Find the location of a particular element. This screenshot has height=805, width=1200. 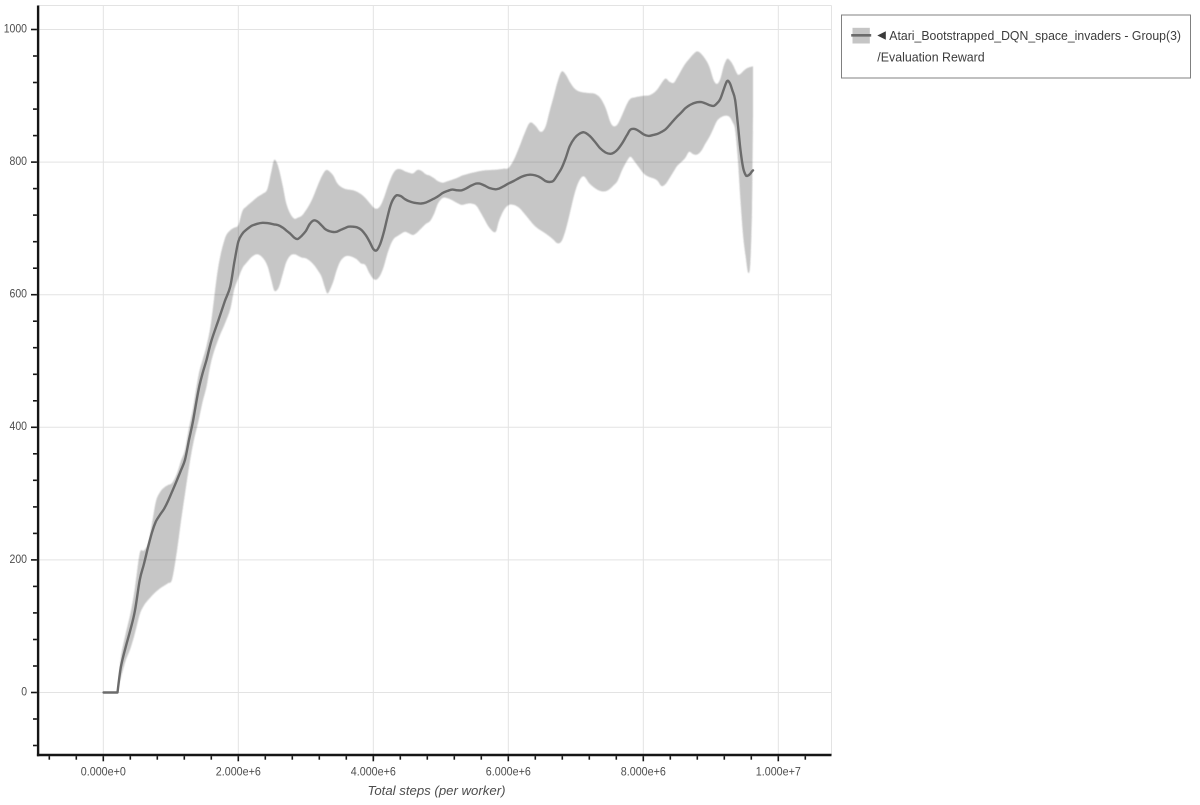

svg-text: 1000 is located at coordinates (15, 28).